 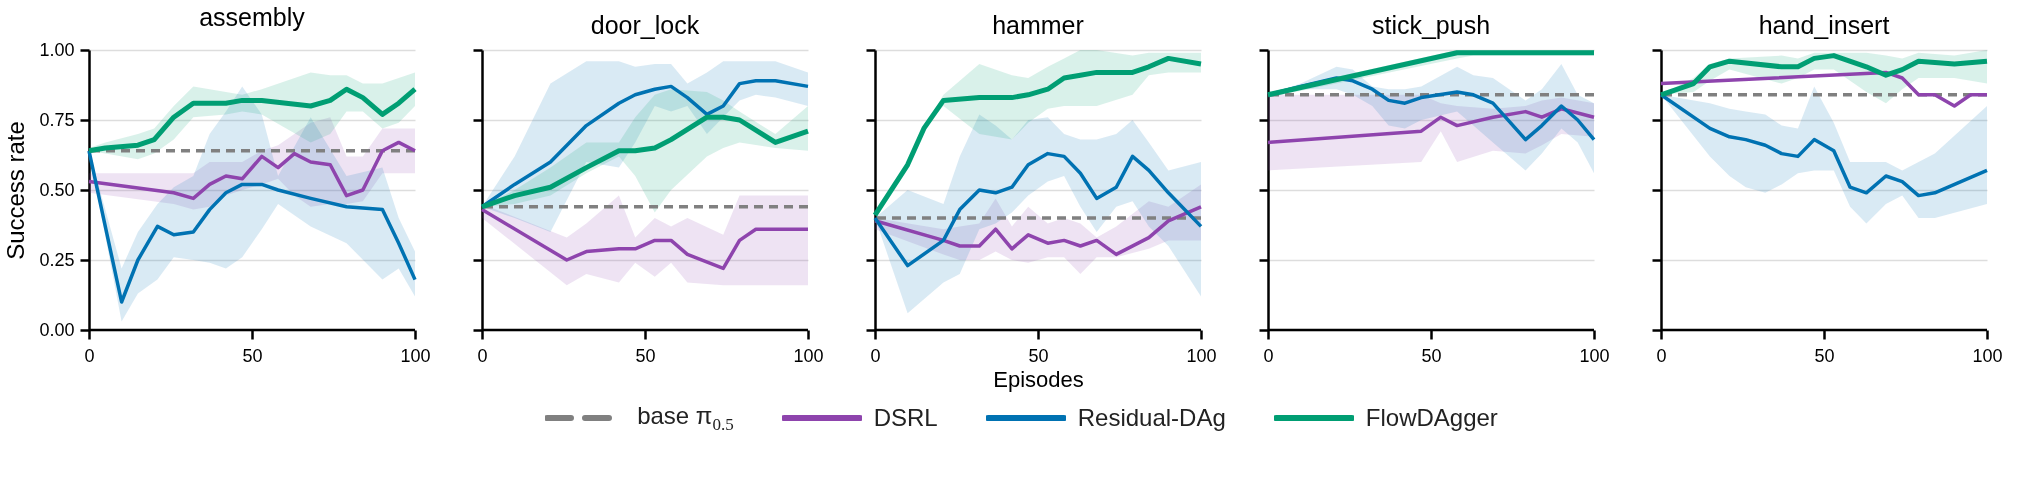 What do you see at coordinates (16, 190) in the screenshot?
I see `y-axis-title: Success rate` at bounding box center [16, 190].